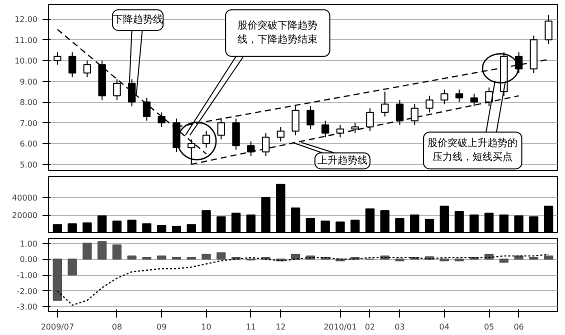 The width and height of the screenshot is (565, 335). What do you see at coordinates (29, 81) in the screenshot?
I see `y-tick-label: 9.00` at bounding box center [29, 81].